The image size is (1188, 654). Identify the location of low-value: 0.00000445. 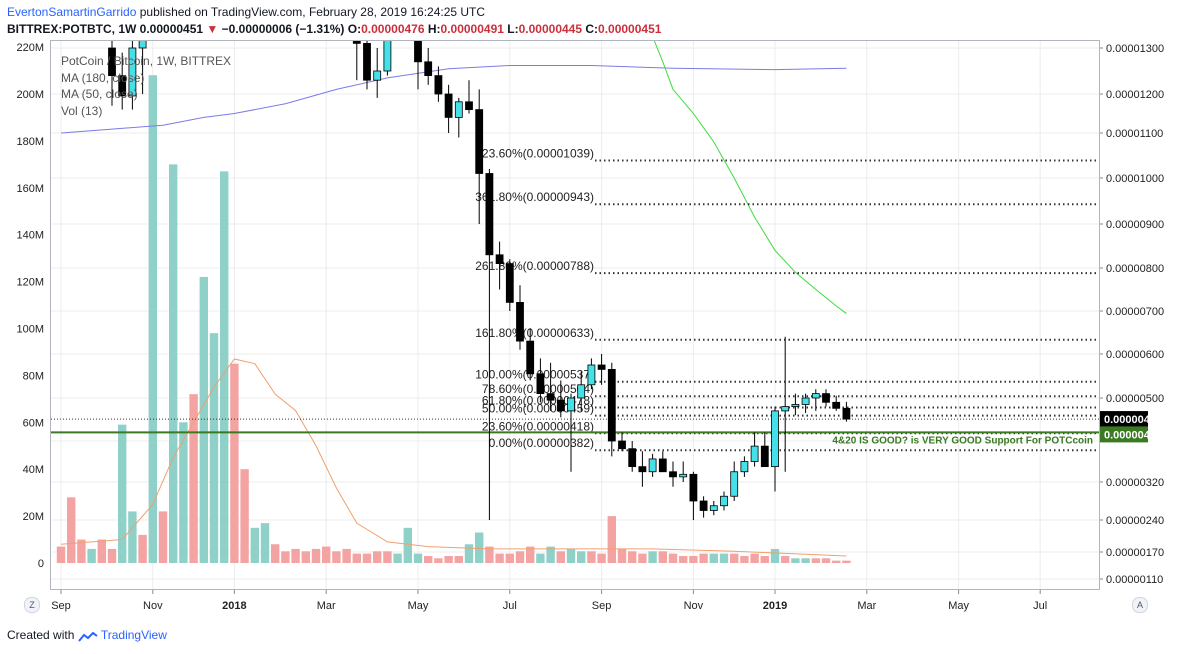
(550, 29).